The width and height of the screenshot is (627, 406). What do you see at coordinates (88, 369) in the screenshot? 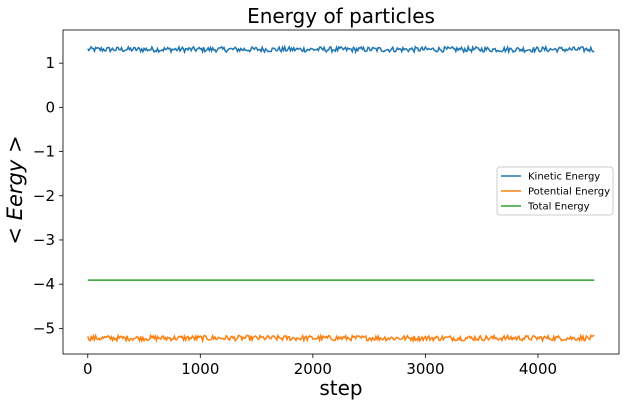
I see `x-tick-label: 0` at bounding box center [88, 369].